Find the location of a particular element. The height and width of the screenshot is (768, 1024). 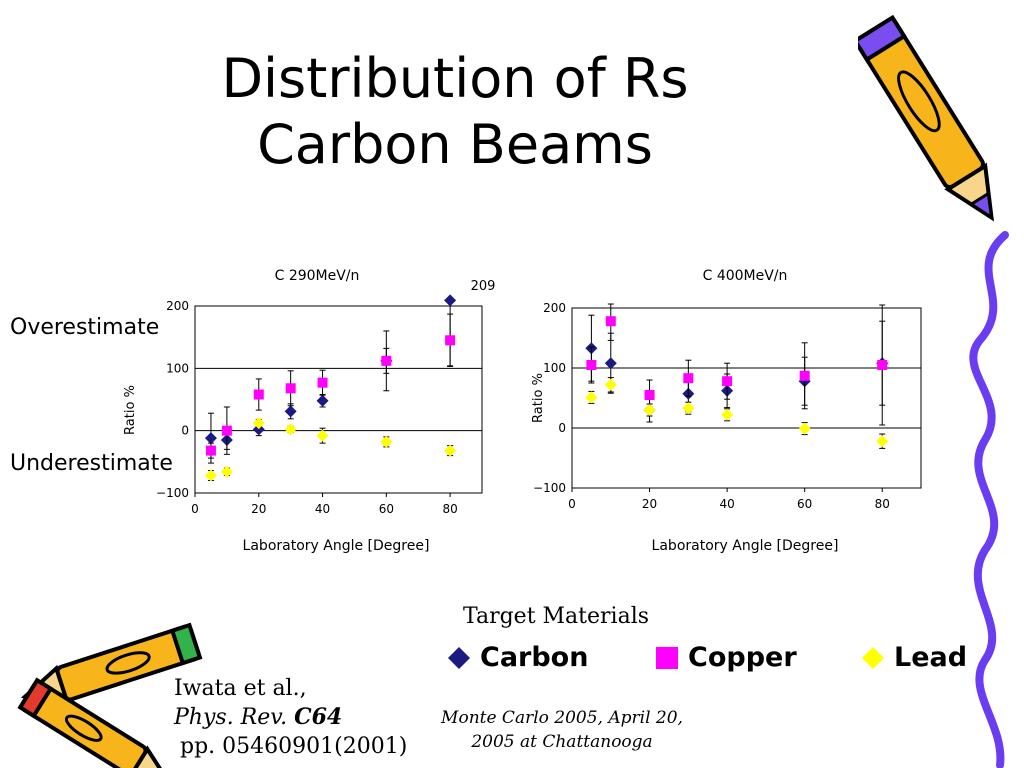

citation-journal-line: Phys. Rev. C64 is located at coordinates (290, 717).